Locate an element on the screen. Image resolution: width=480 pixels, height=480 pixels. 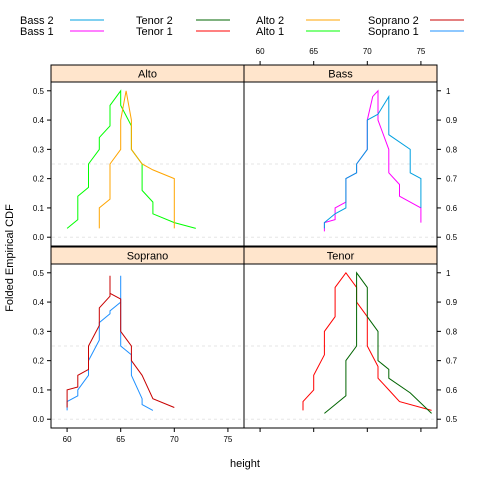
legend-item: Bass 1 is located at coordinates (62, 32).